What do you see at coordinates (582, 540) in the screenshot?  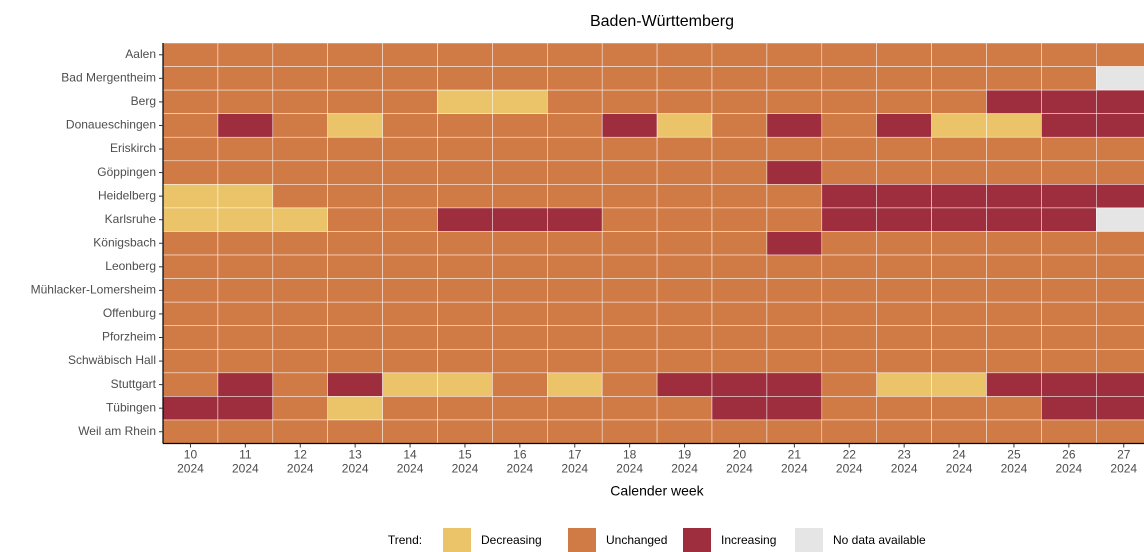 I see `legend-swatch` at bounding box center [582, 540].